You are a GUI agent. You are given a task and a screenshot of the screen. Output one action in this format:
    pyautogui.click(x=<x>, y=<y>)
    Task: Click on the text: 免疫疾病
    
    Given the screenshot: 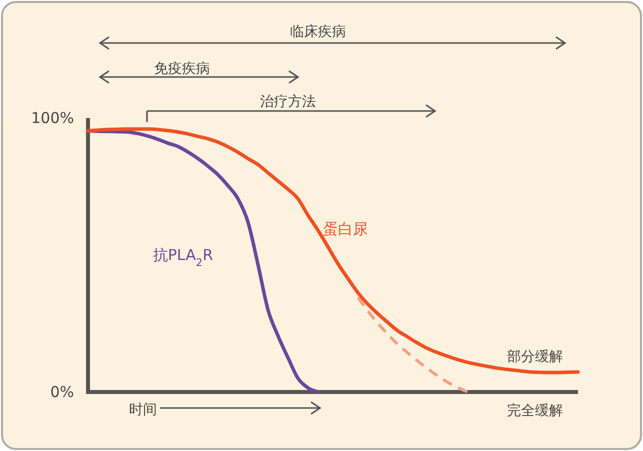 What is the action you would take?
    pyautogui.click(x=182, y=69)
    